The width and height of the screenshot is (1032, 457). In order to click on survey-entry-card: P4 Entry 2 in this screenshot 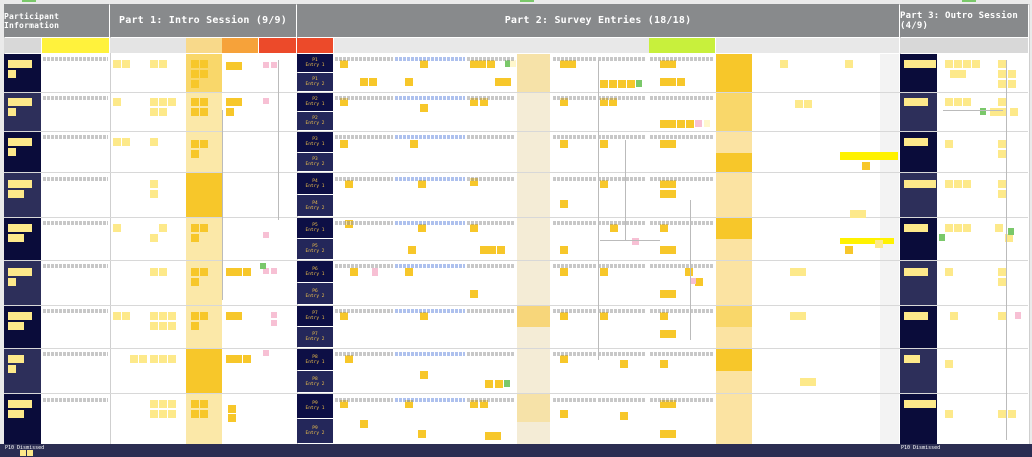, I will do `click(315, 205)`.